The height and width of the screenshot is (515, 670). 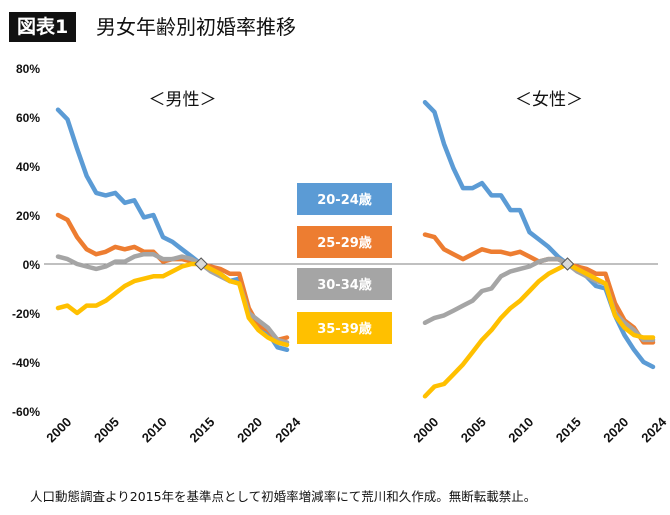 What do you see at coordinates (26, 363) in the screenshot?
I see `y-tick-label: -40%` at bounding box center [26, 363].